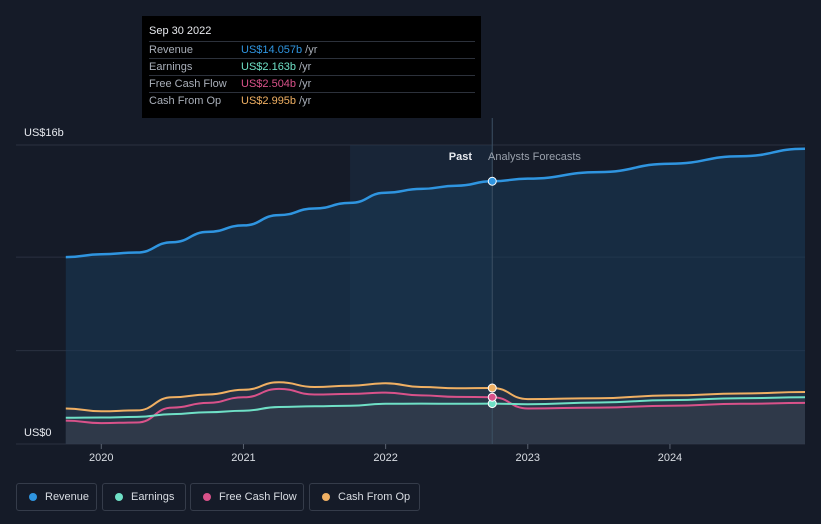  I want to click on series-line-free-cash-flow, so click(435, 406).